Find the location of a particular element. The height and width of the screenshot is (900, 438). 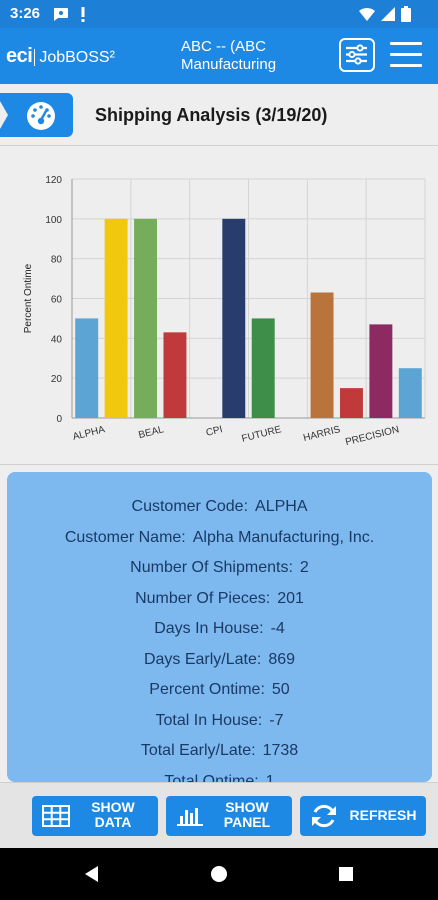

title-bar: Shipping Analysis (3/19/20) is located at coordinates (219, 115).